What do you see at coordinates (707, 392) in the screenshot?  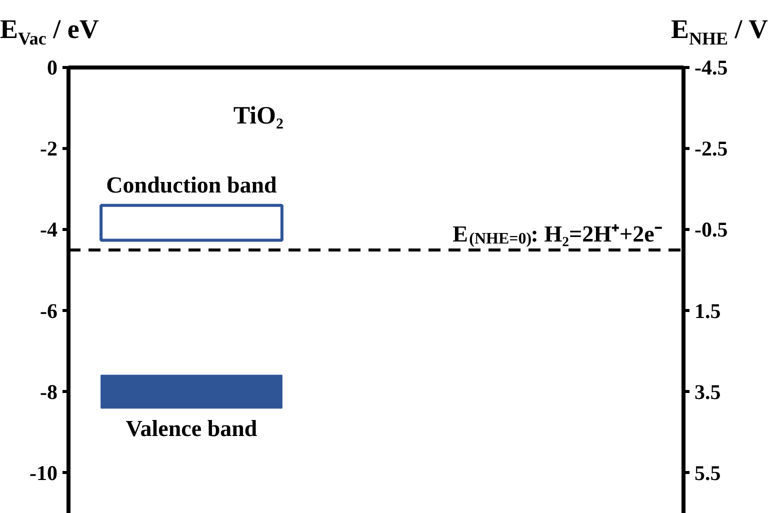 I see `y2-tick-label: 3.5` at bounding box center [707, 392].